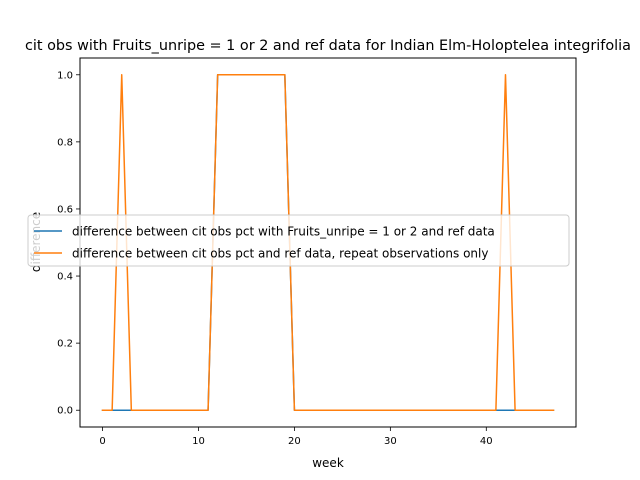  I want to click on y-tick-label: 0.0, so click(65, 411).